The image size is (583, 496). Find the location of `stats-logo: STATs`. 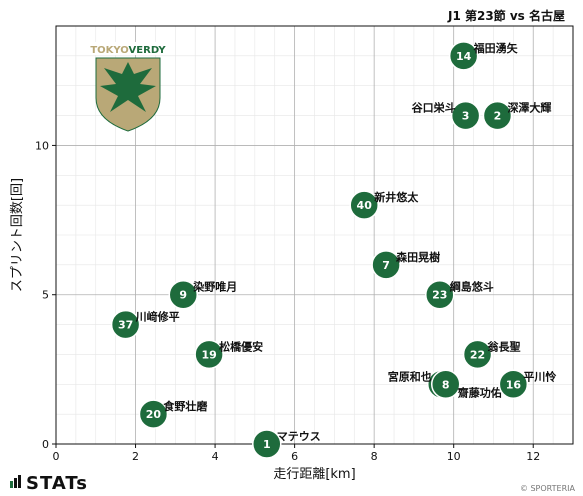

stats-logo: STATs is located at coordinates (49, 483).